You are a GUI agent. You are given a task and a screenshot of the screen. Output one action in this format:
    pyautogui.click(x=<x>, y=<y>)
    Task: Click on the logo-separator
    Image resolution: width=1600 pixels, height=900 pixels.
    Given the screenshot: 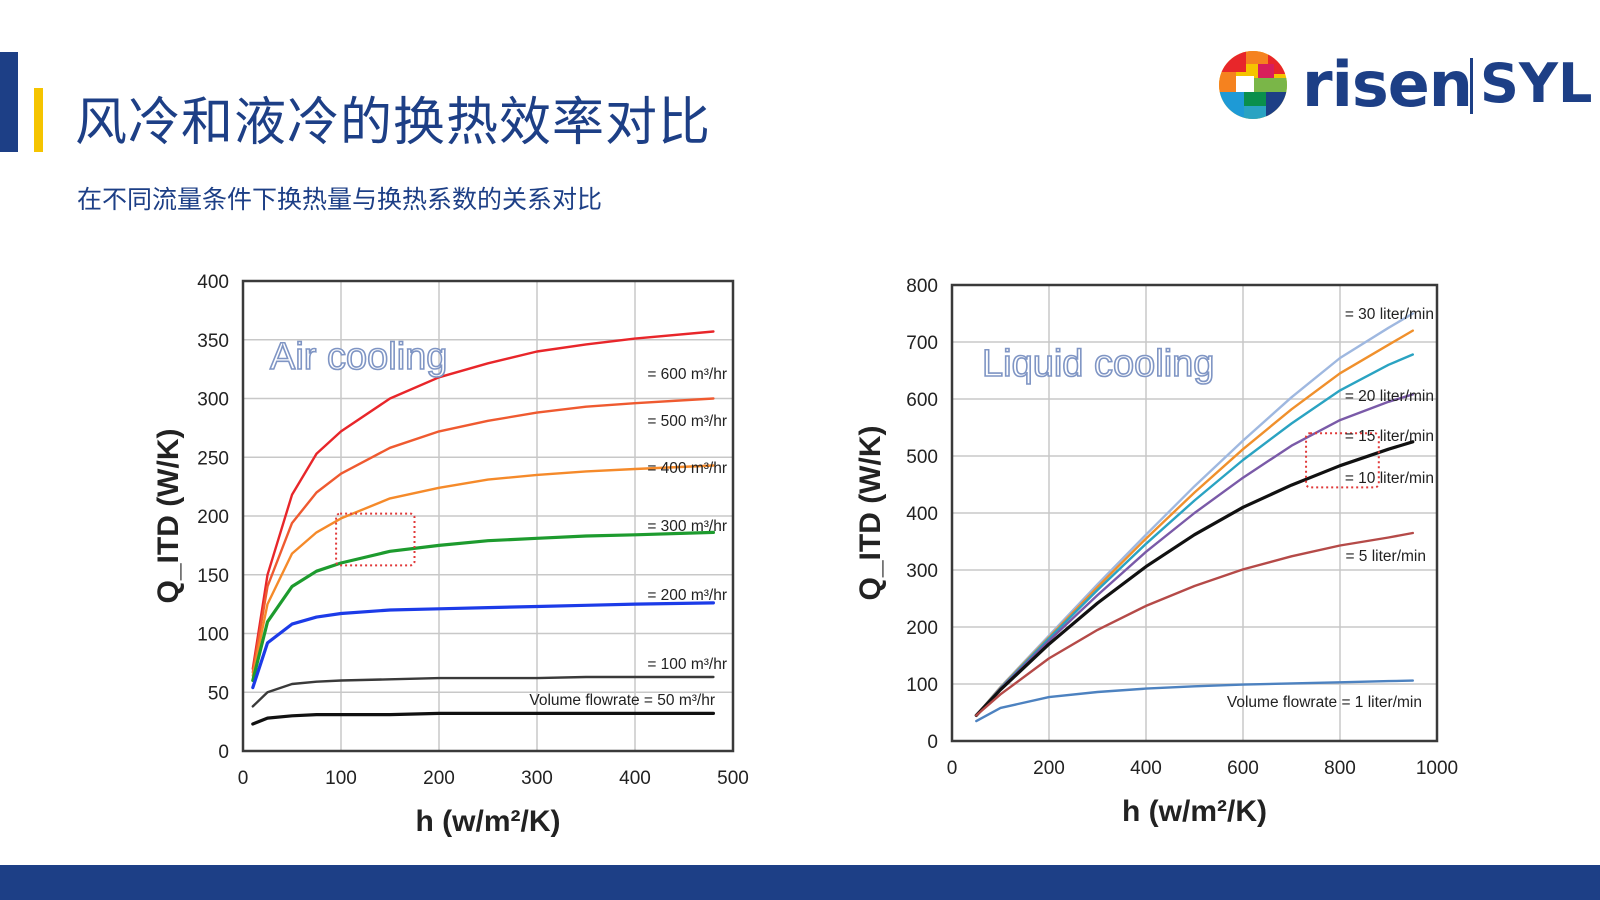 What is the action you would take?
    pyautogui.click(x=1471, y=86)
    